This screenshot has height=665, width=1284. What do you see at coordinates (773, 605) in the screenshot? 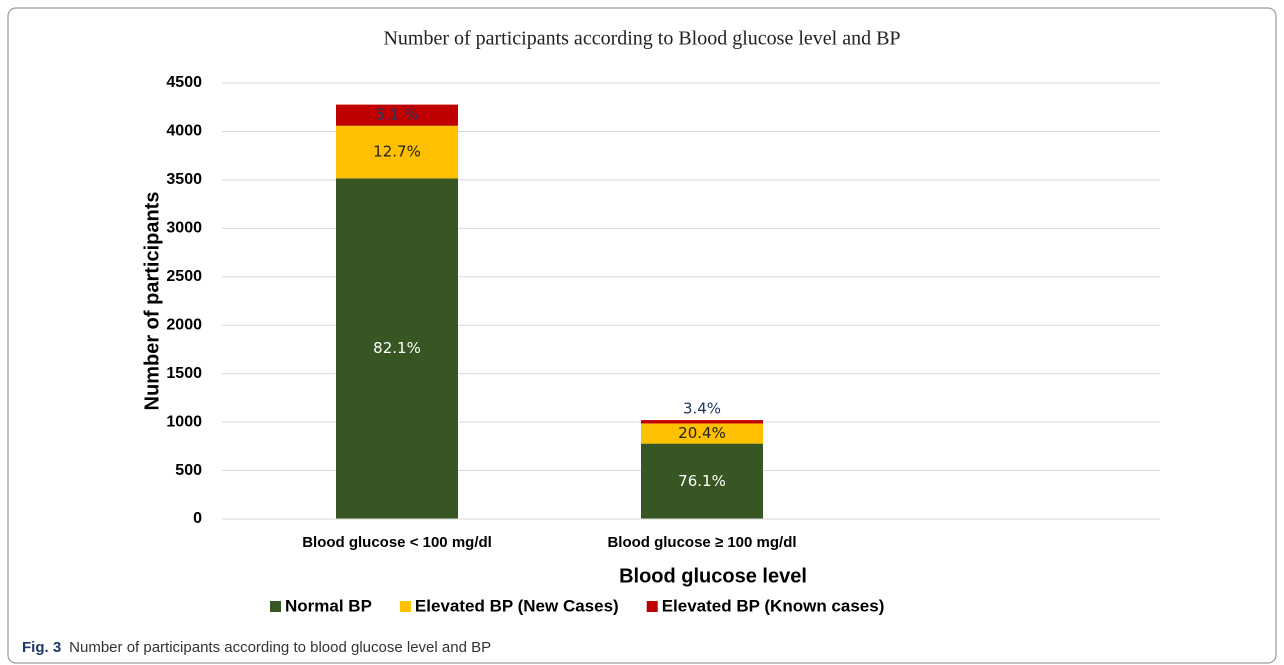
I see `legend-label: Elevated BP (Known cases)` at bounding box center [773, 605].